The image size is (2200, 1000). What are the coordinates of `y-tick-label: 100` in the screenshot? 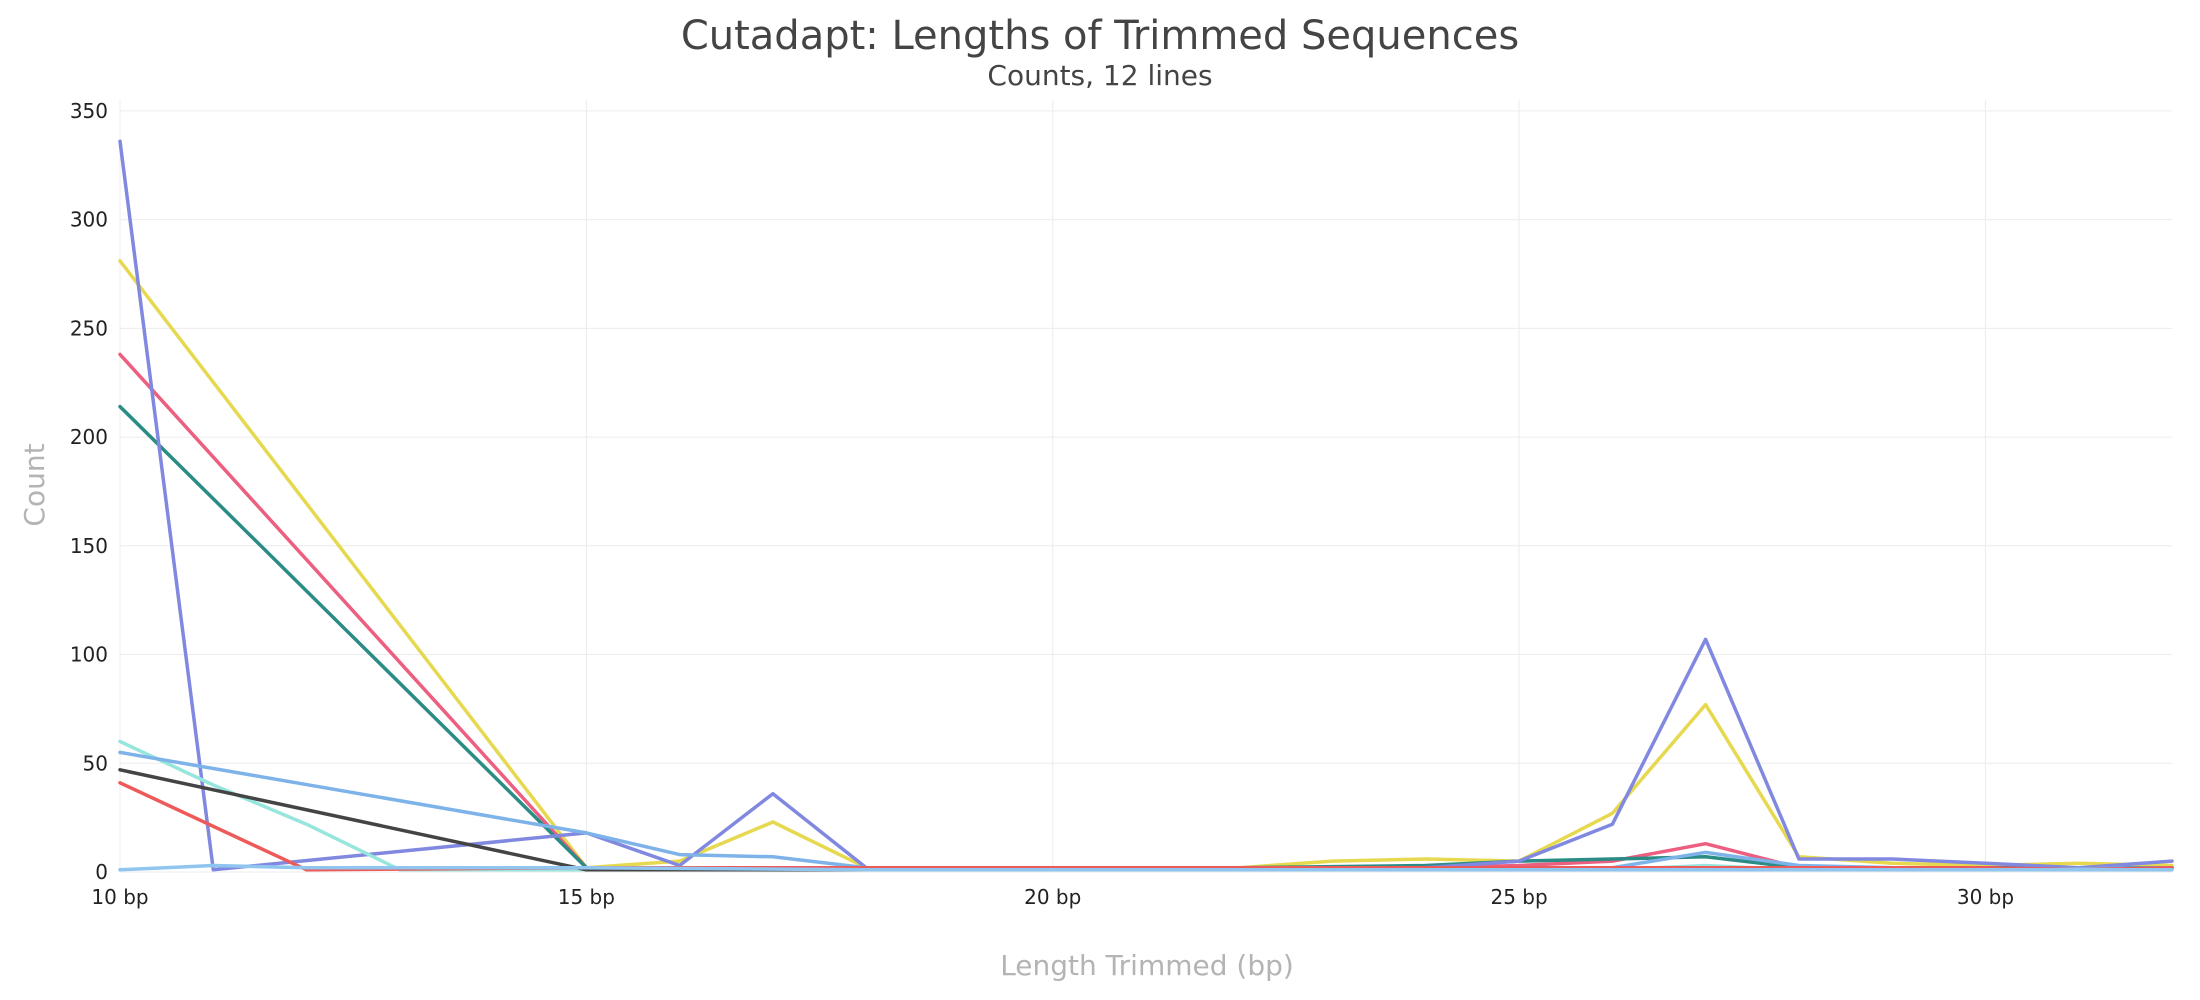 It's located at (89, 655).